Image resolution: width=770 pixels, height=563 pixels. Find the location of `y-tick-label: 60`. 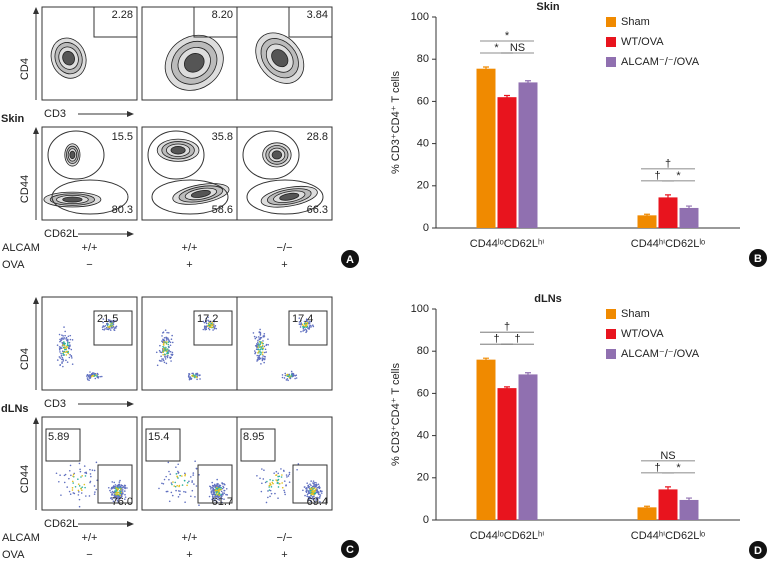

y-tick-label: 60 is located at coordinates (423, 101).